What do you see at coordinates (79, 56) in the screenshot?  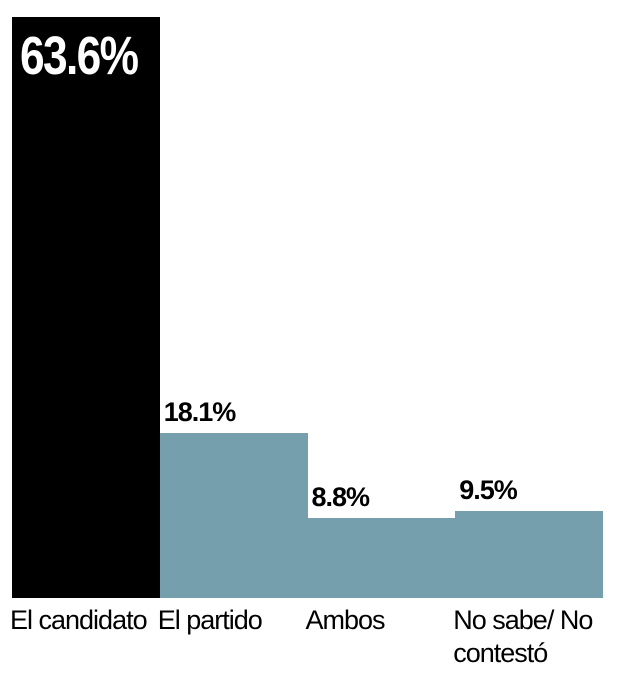 I see `value-label: 63.6%` at bounding box center [79, 56].